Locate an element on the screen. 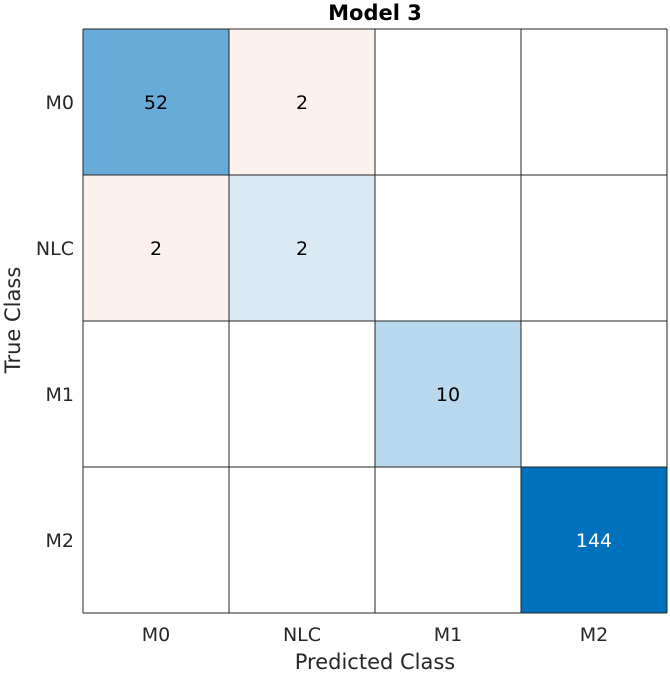  x-tick-label: M1 is located at coordinates (448, 635).